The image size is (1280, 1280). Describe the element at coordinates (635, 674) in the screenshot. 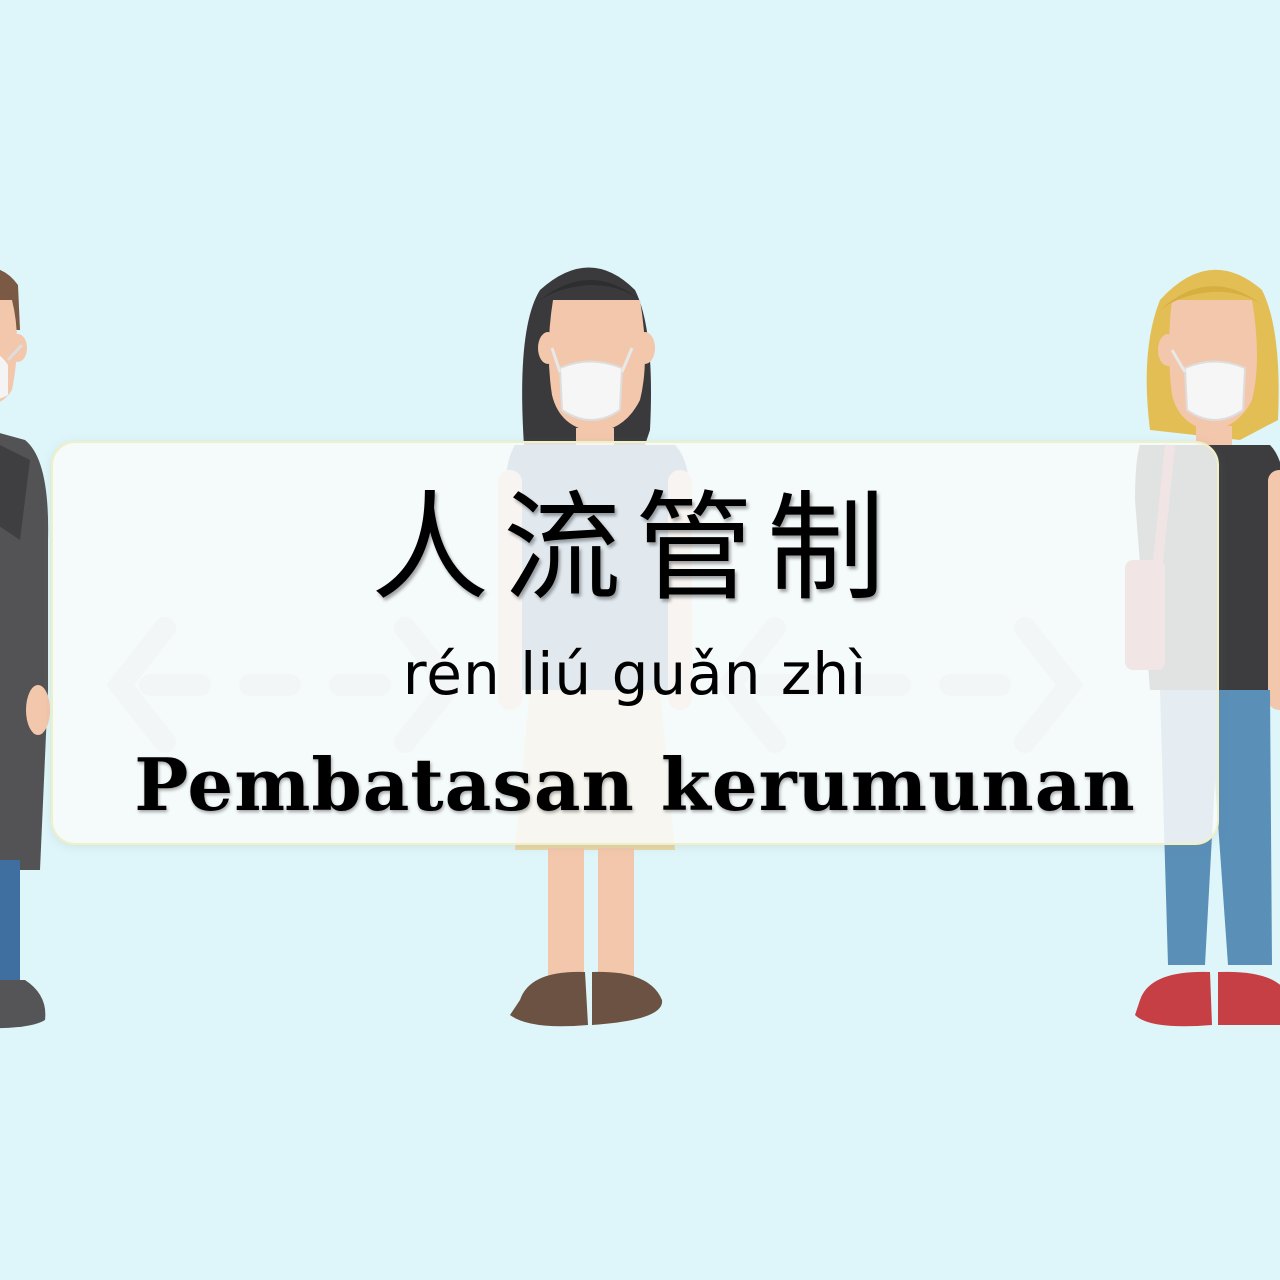

I see `pinyin-romanization: rén liú guǎn zhì` at that location.